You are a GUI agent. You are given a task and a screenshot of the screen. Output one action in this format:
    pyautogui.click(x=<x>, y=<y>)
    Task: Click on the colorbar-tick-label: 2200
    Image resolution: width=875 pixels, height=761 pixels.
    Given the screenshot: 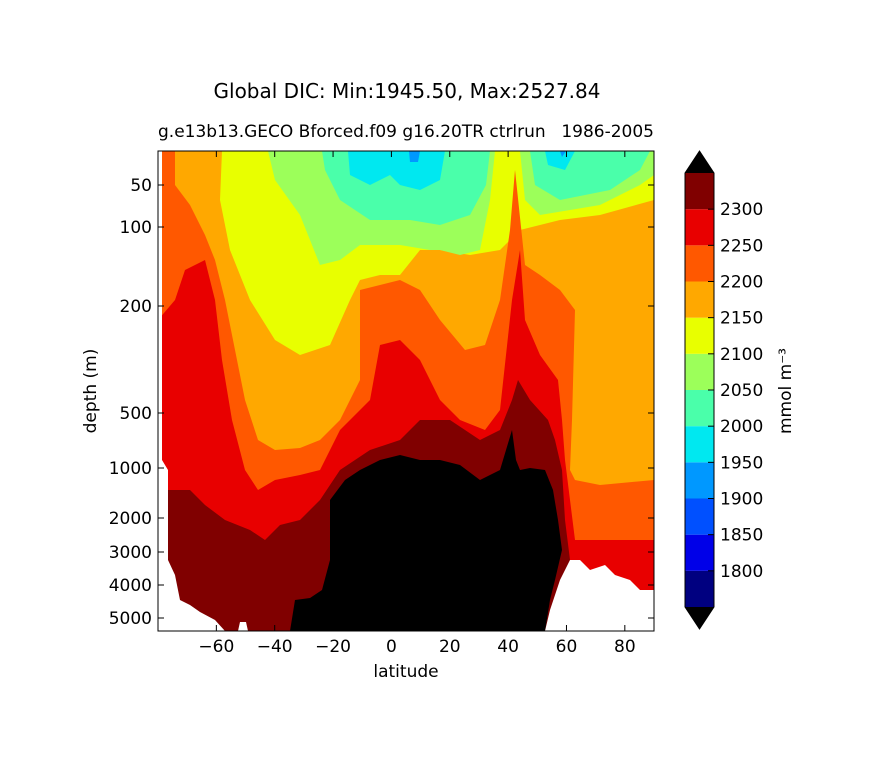 What is the action you would take?
    pyautogui.click(x=741, y=283)
    